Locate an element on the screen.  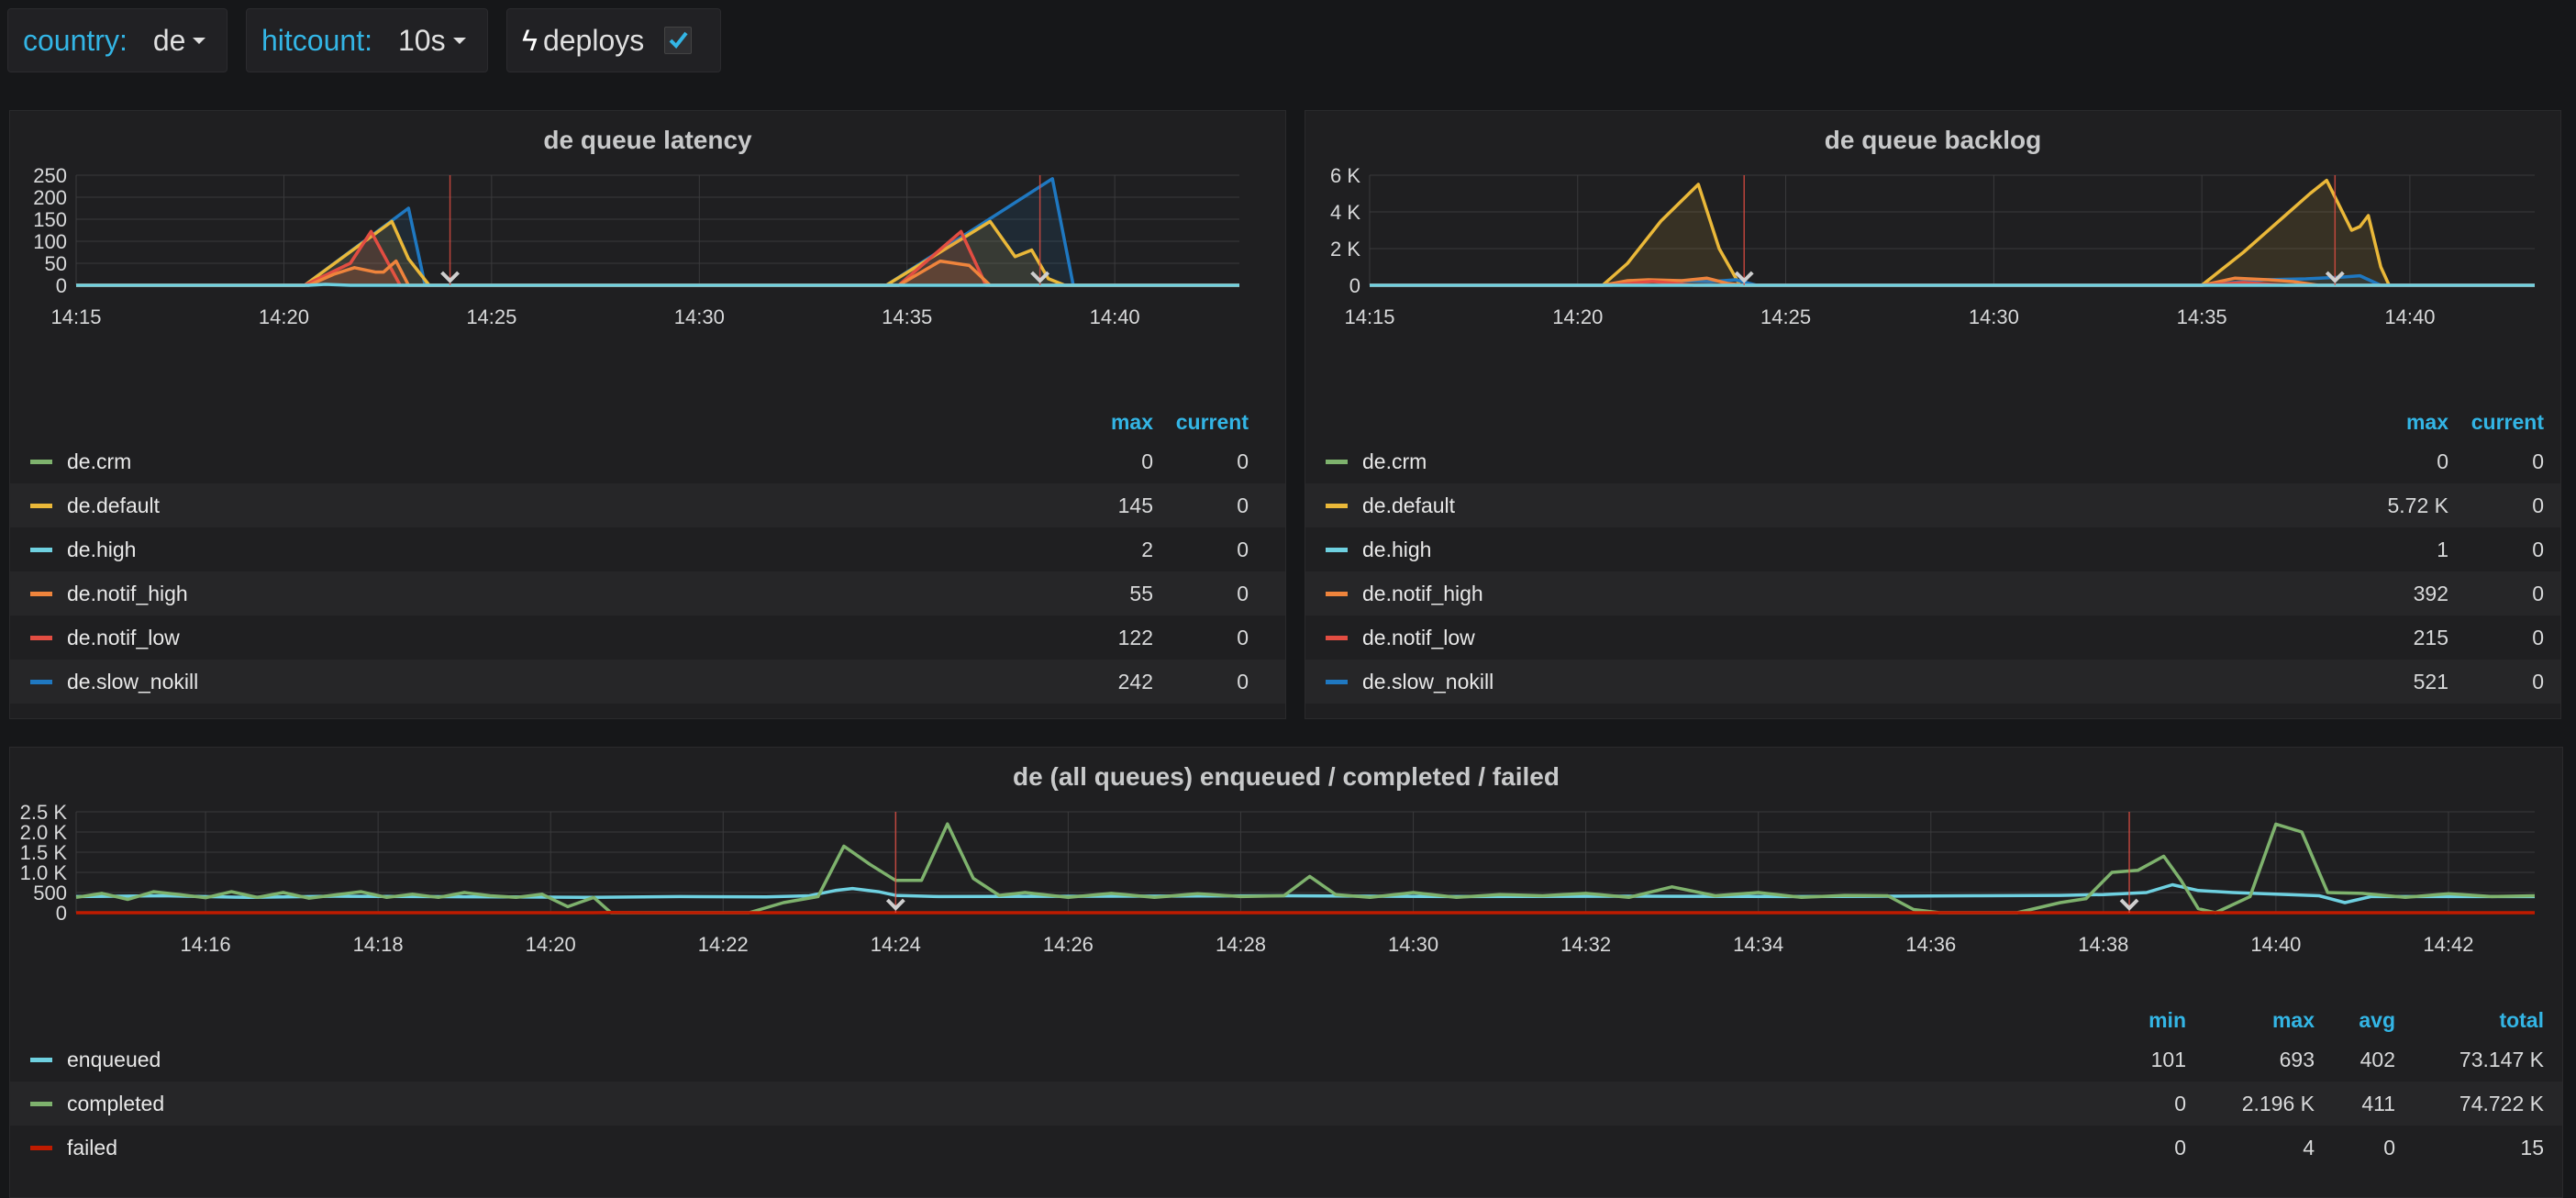
series-line-enqueued is located at coordinates (1305, 893).